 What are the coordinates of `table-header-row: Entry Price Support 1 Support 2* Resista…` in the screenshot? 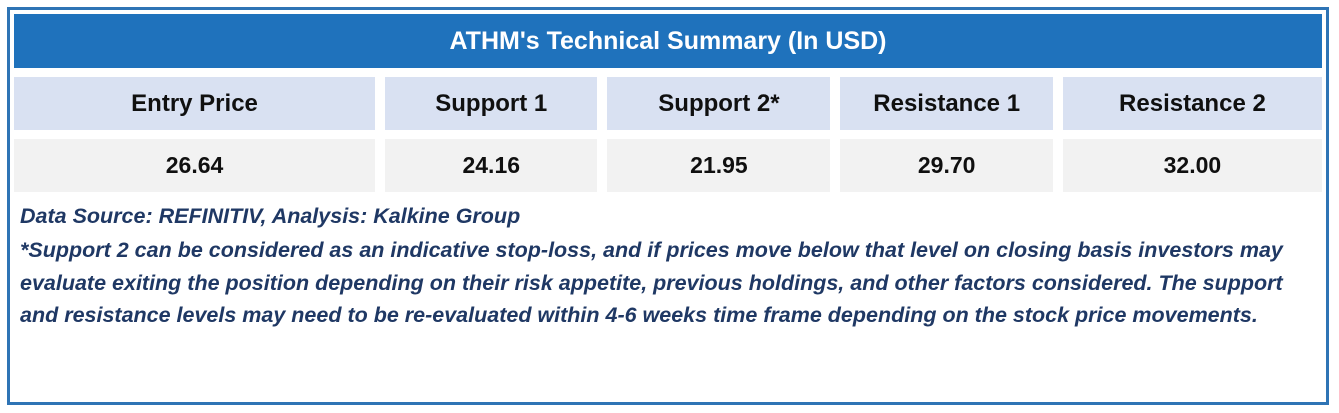 It's located at (668, 103).